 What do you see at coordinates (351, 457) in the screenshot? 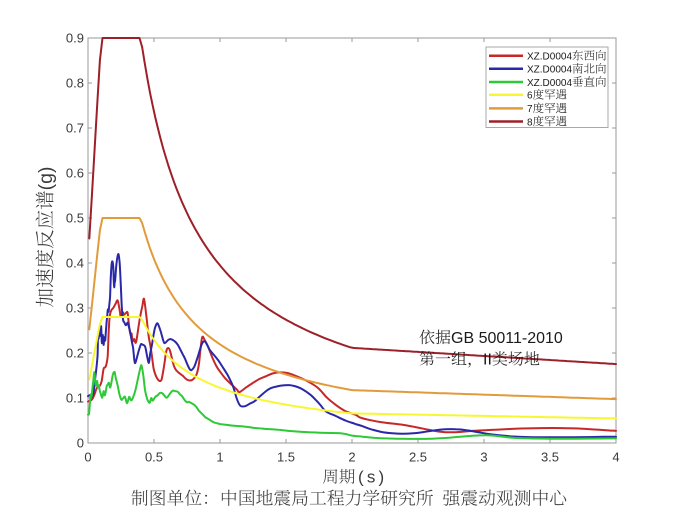
I see `svg-text: 2` at bounding box center [351, 457].